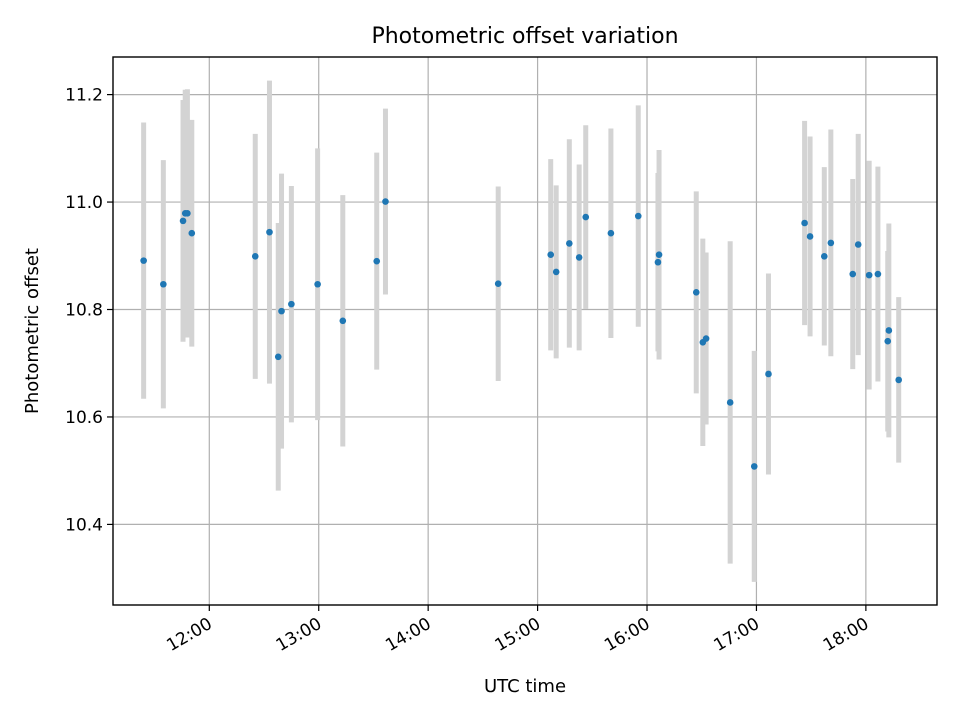 Image resolution: width=960 pixels, height=720 pixels. I want to click on y-tick-label: 10.6, so click(84, 418).